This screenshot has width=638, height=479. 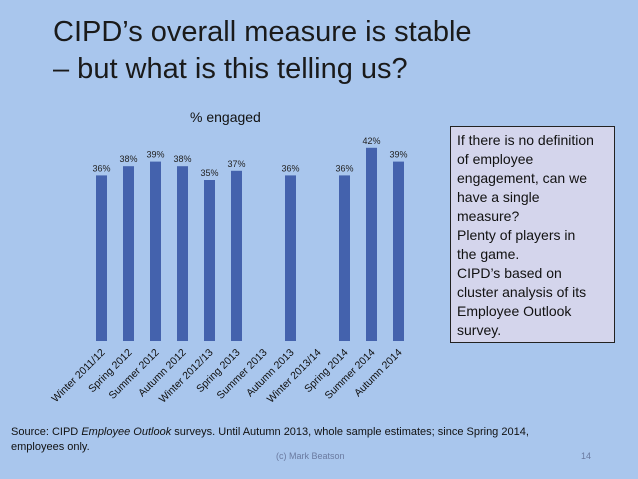 What do you see at coordinates (209, 173) in the screenshot?
I see `data-label: 35%` at bounding box center [209, 173].